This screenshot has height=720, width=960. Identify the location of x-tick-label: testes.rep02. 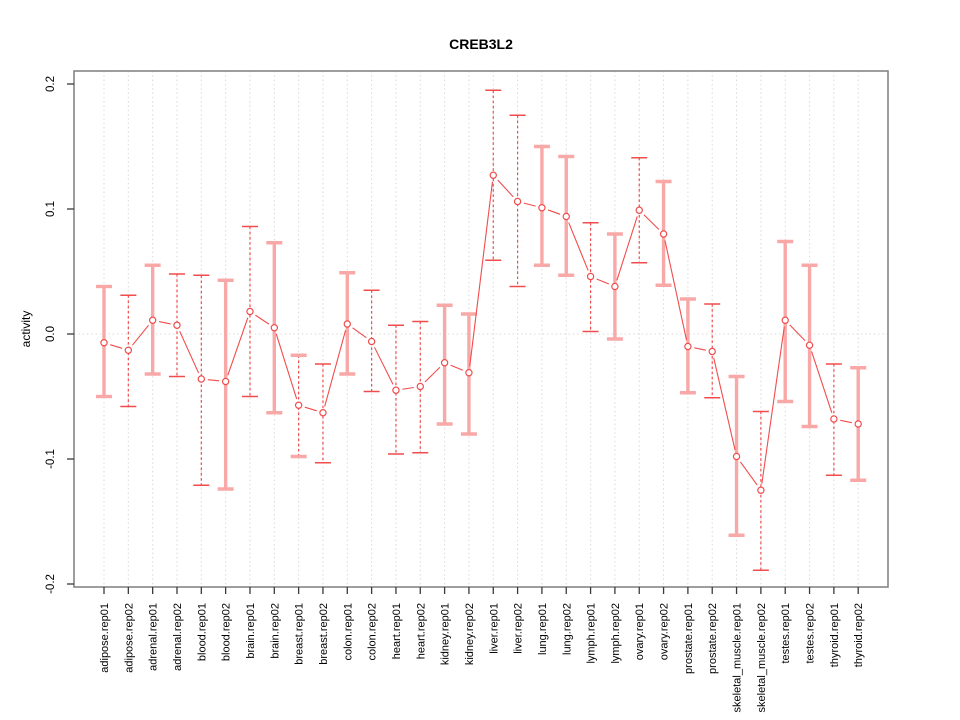
(811, 633).